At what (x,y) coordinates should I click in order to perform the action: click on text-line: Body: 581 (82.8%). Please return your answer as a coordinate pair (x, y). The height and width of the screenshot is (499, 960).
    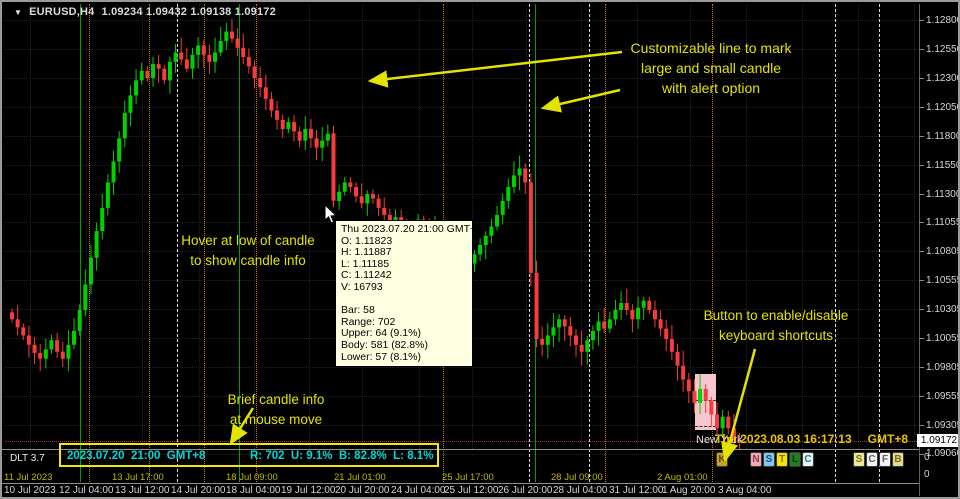
    Looking at the image, I should click on (384, 344).